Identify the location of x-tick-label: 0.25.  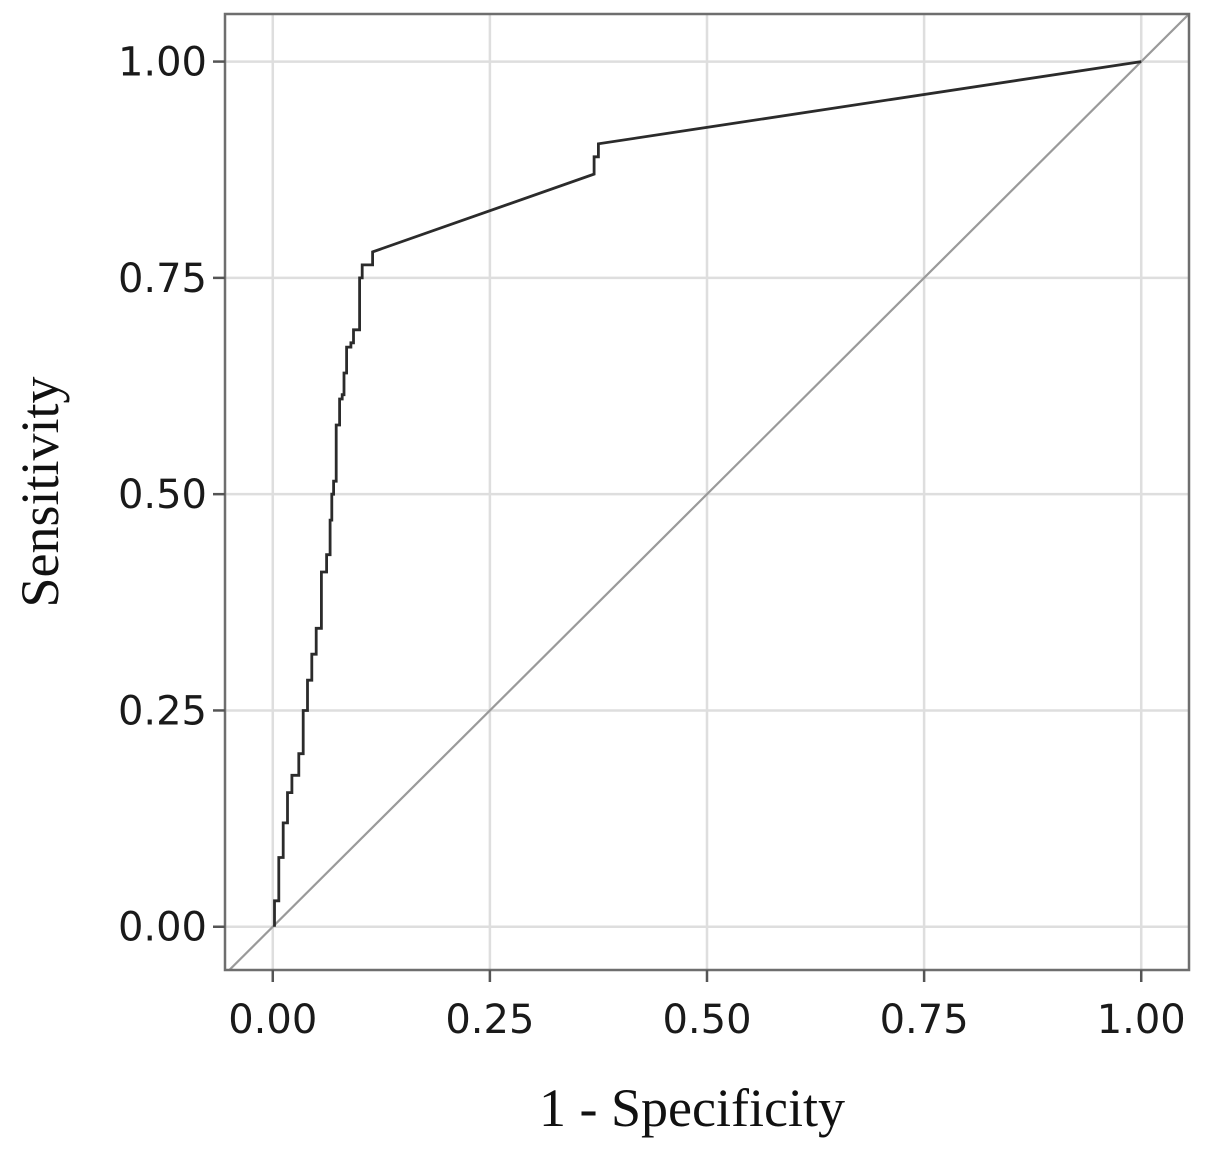
(489, 1020).